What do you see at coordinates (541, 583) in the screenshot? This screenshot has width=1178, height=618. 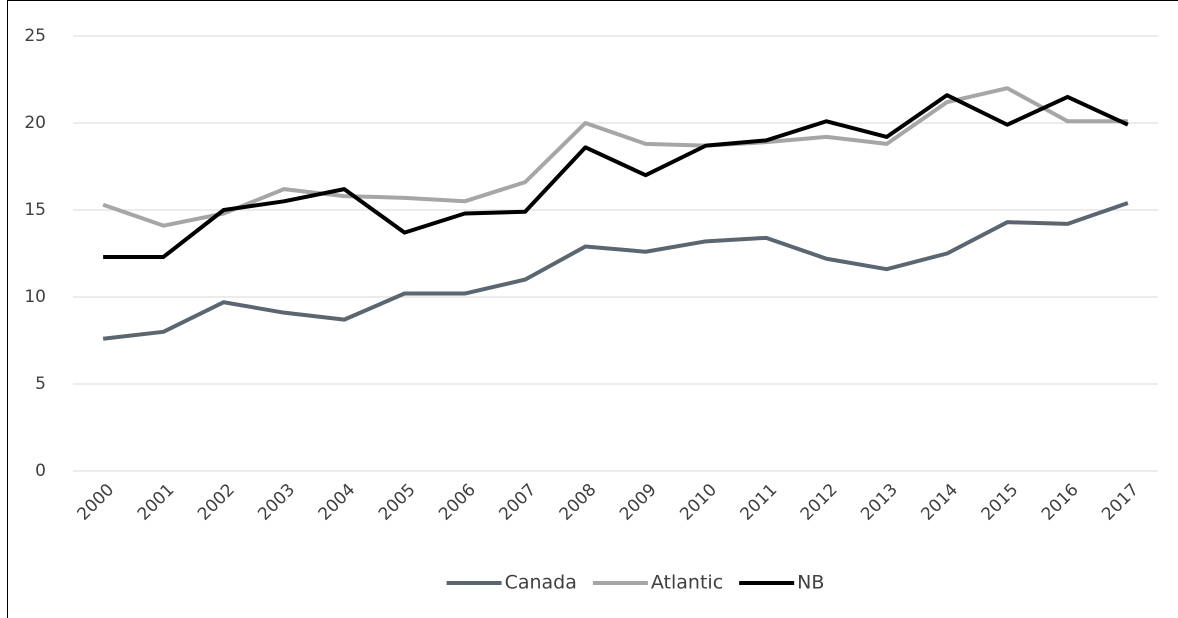 I see `legend-label: Canada` at bounding box center [541, 583].